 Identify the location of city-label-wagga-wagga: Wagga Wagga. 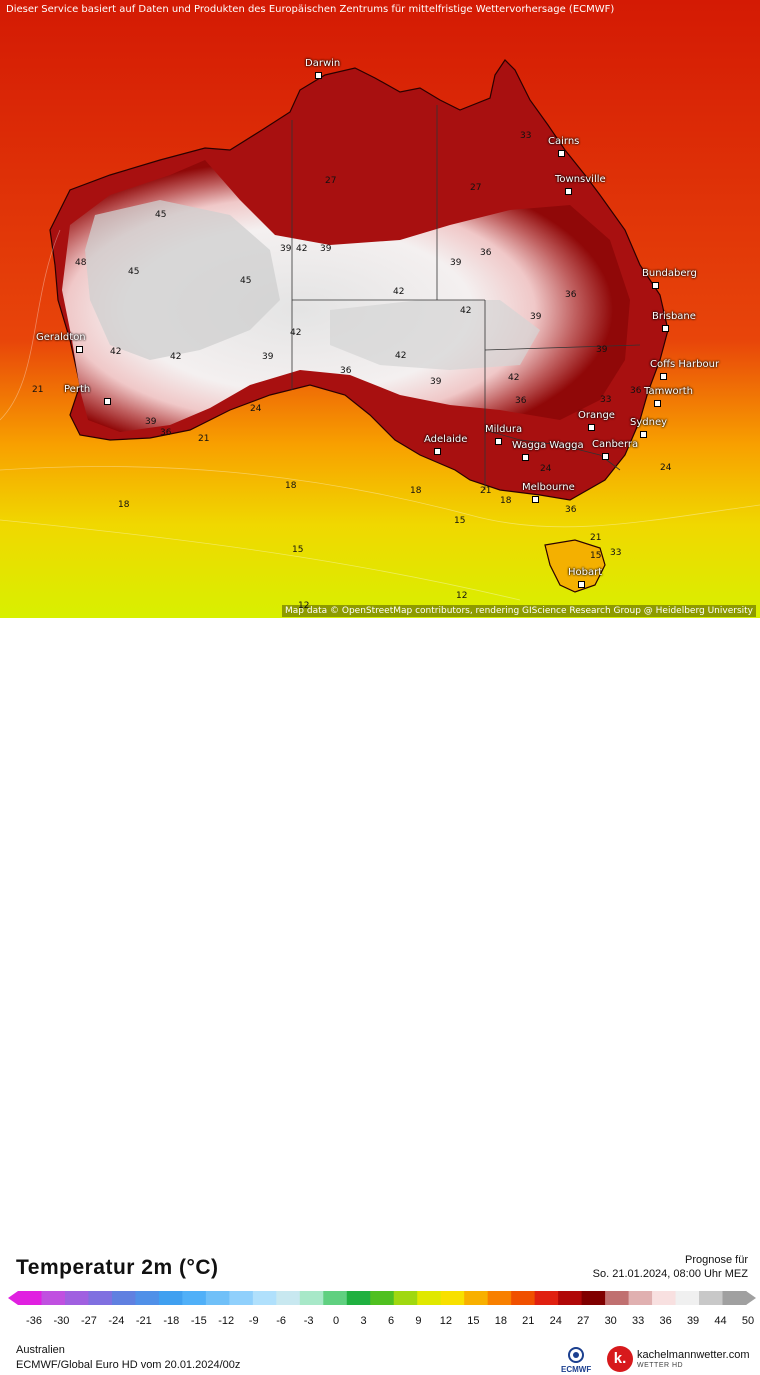
(548, 445).